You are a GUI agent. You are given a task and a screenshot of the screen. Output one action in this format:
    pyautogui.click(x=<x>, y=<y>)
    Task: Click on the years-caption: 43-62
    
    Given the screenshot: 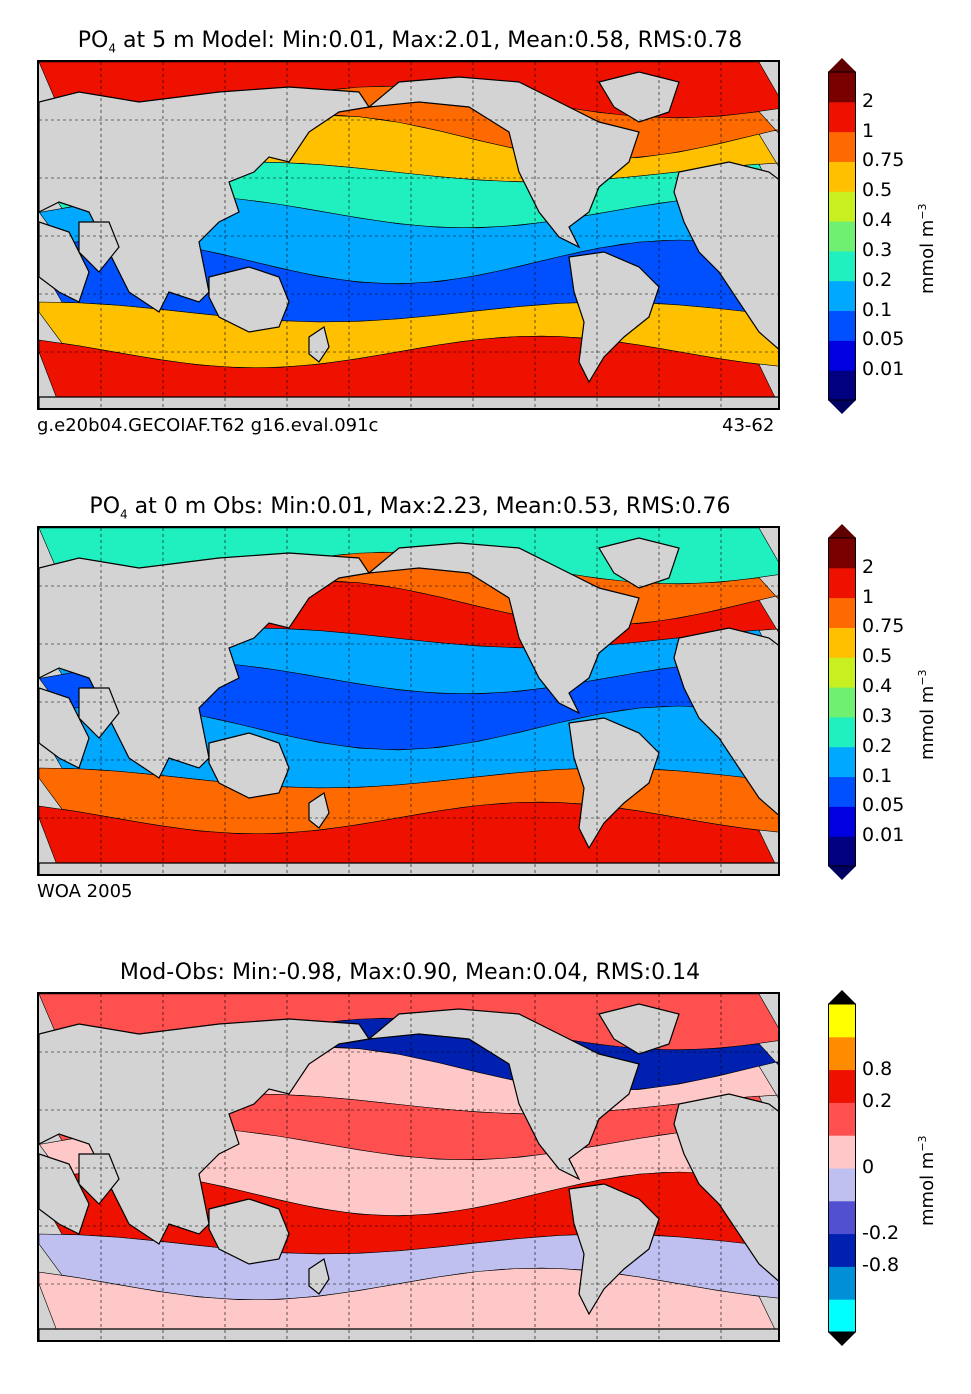 What is the action you would take?
    pyautogui.click(x=748, y=425)
    